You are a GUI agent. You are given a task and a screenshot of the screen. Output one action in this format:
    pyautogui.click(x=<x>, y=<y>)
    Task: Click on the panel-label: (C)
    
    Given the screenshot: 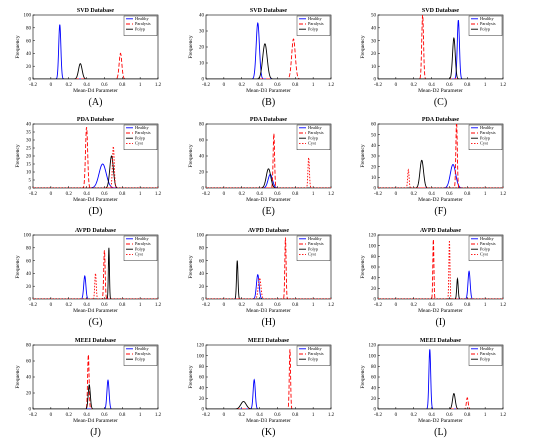 What is the action you would take?
    pyautogui.click(x=440, y=102)
    